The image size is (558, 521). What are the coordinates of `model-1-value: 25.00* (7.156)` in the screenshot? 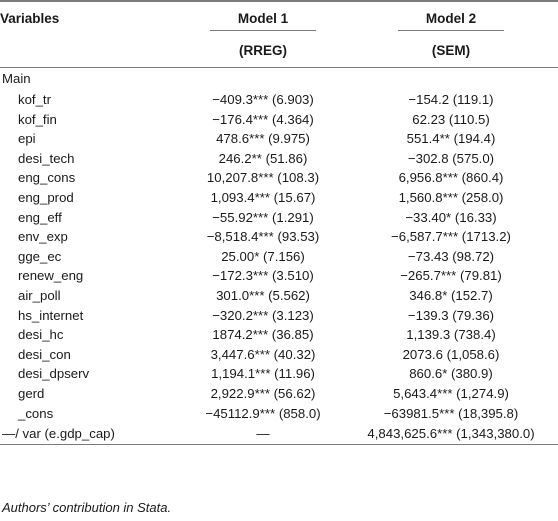 It's located at (263, 256).